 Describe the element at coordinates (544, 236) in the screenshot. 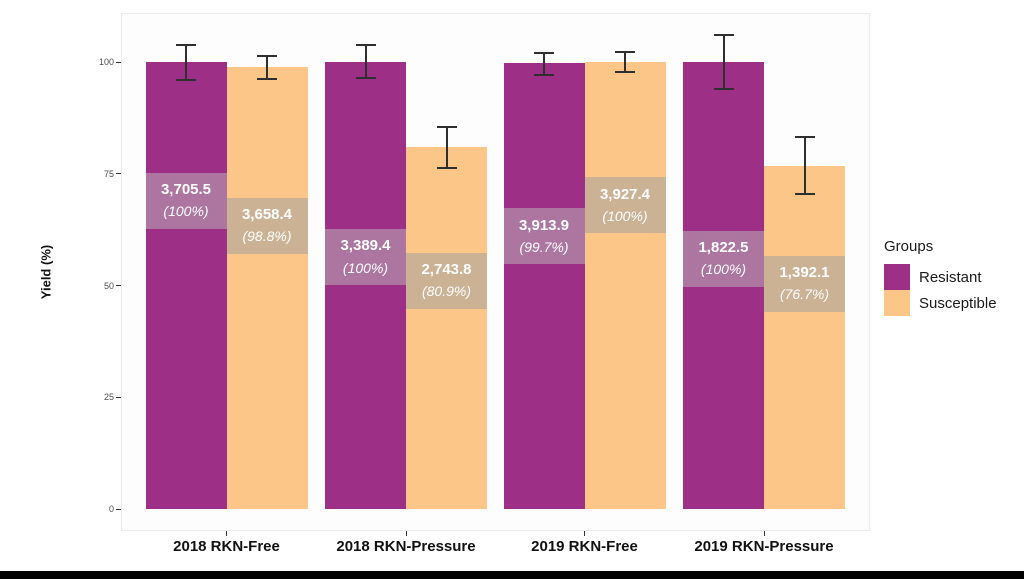

I see `bar-label-resistant-3: 3,913.9 (99.7%)` at that location.